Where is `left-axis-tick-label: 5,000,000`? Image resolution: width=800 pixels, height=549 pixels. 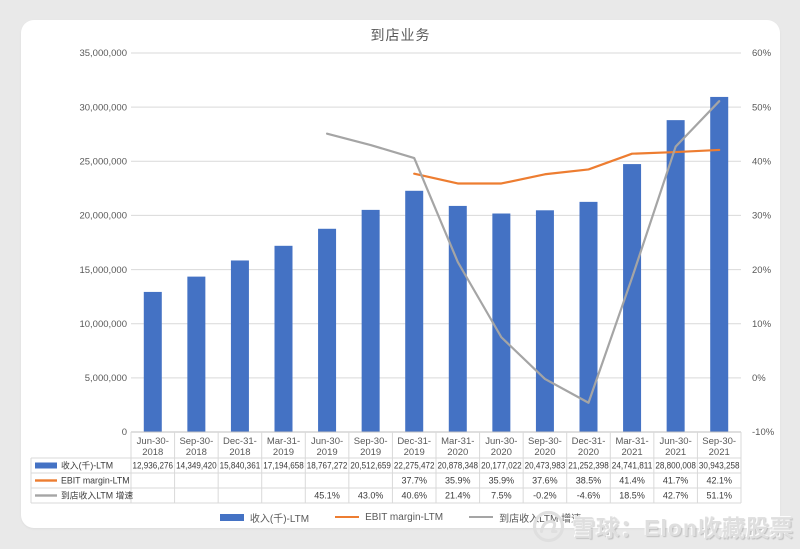 left-axis-tick-label: 5,000,000 is located at coordinates (106, 378).